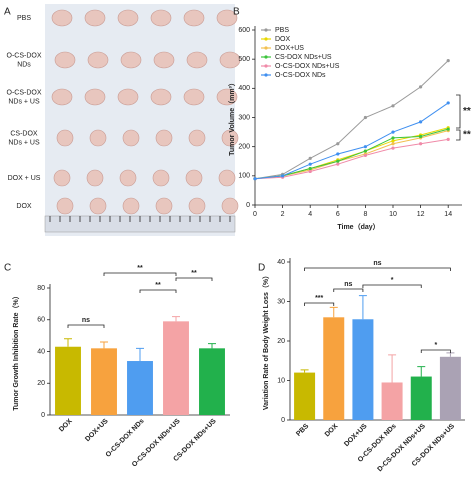  I want to click on y-tick-label: 200, so click(244, 147).